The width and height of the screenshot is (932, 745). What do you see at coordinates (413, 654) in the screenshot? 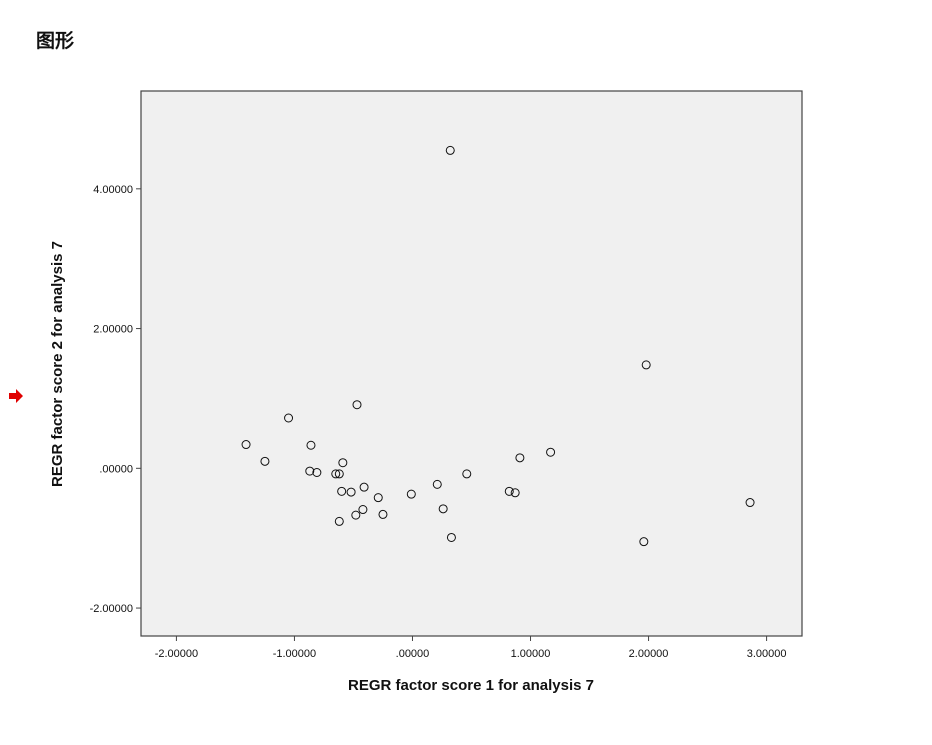
I see `x-tick-label: .00000` at bounding box center [413, 654].